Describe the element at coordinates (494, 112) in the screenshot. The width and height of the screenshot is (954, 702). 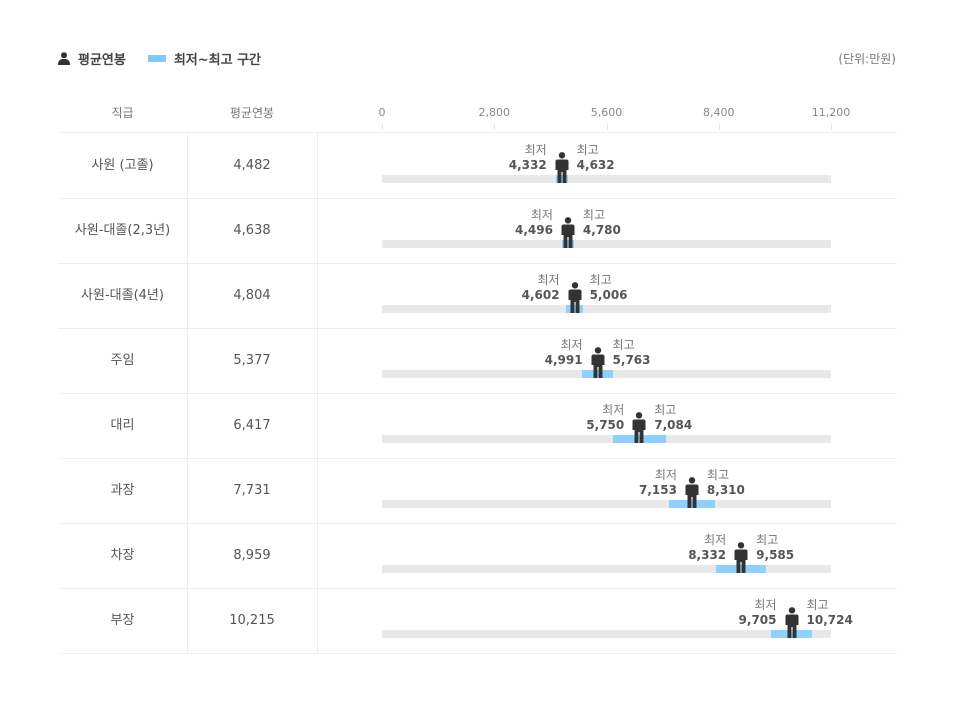
I see `tick-label: 2,800` at that location.